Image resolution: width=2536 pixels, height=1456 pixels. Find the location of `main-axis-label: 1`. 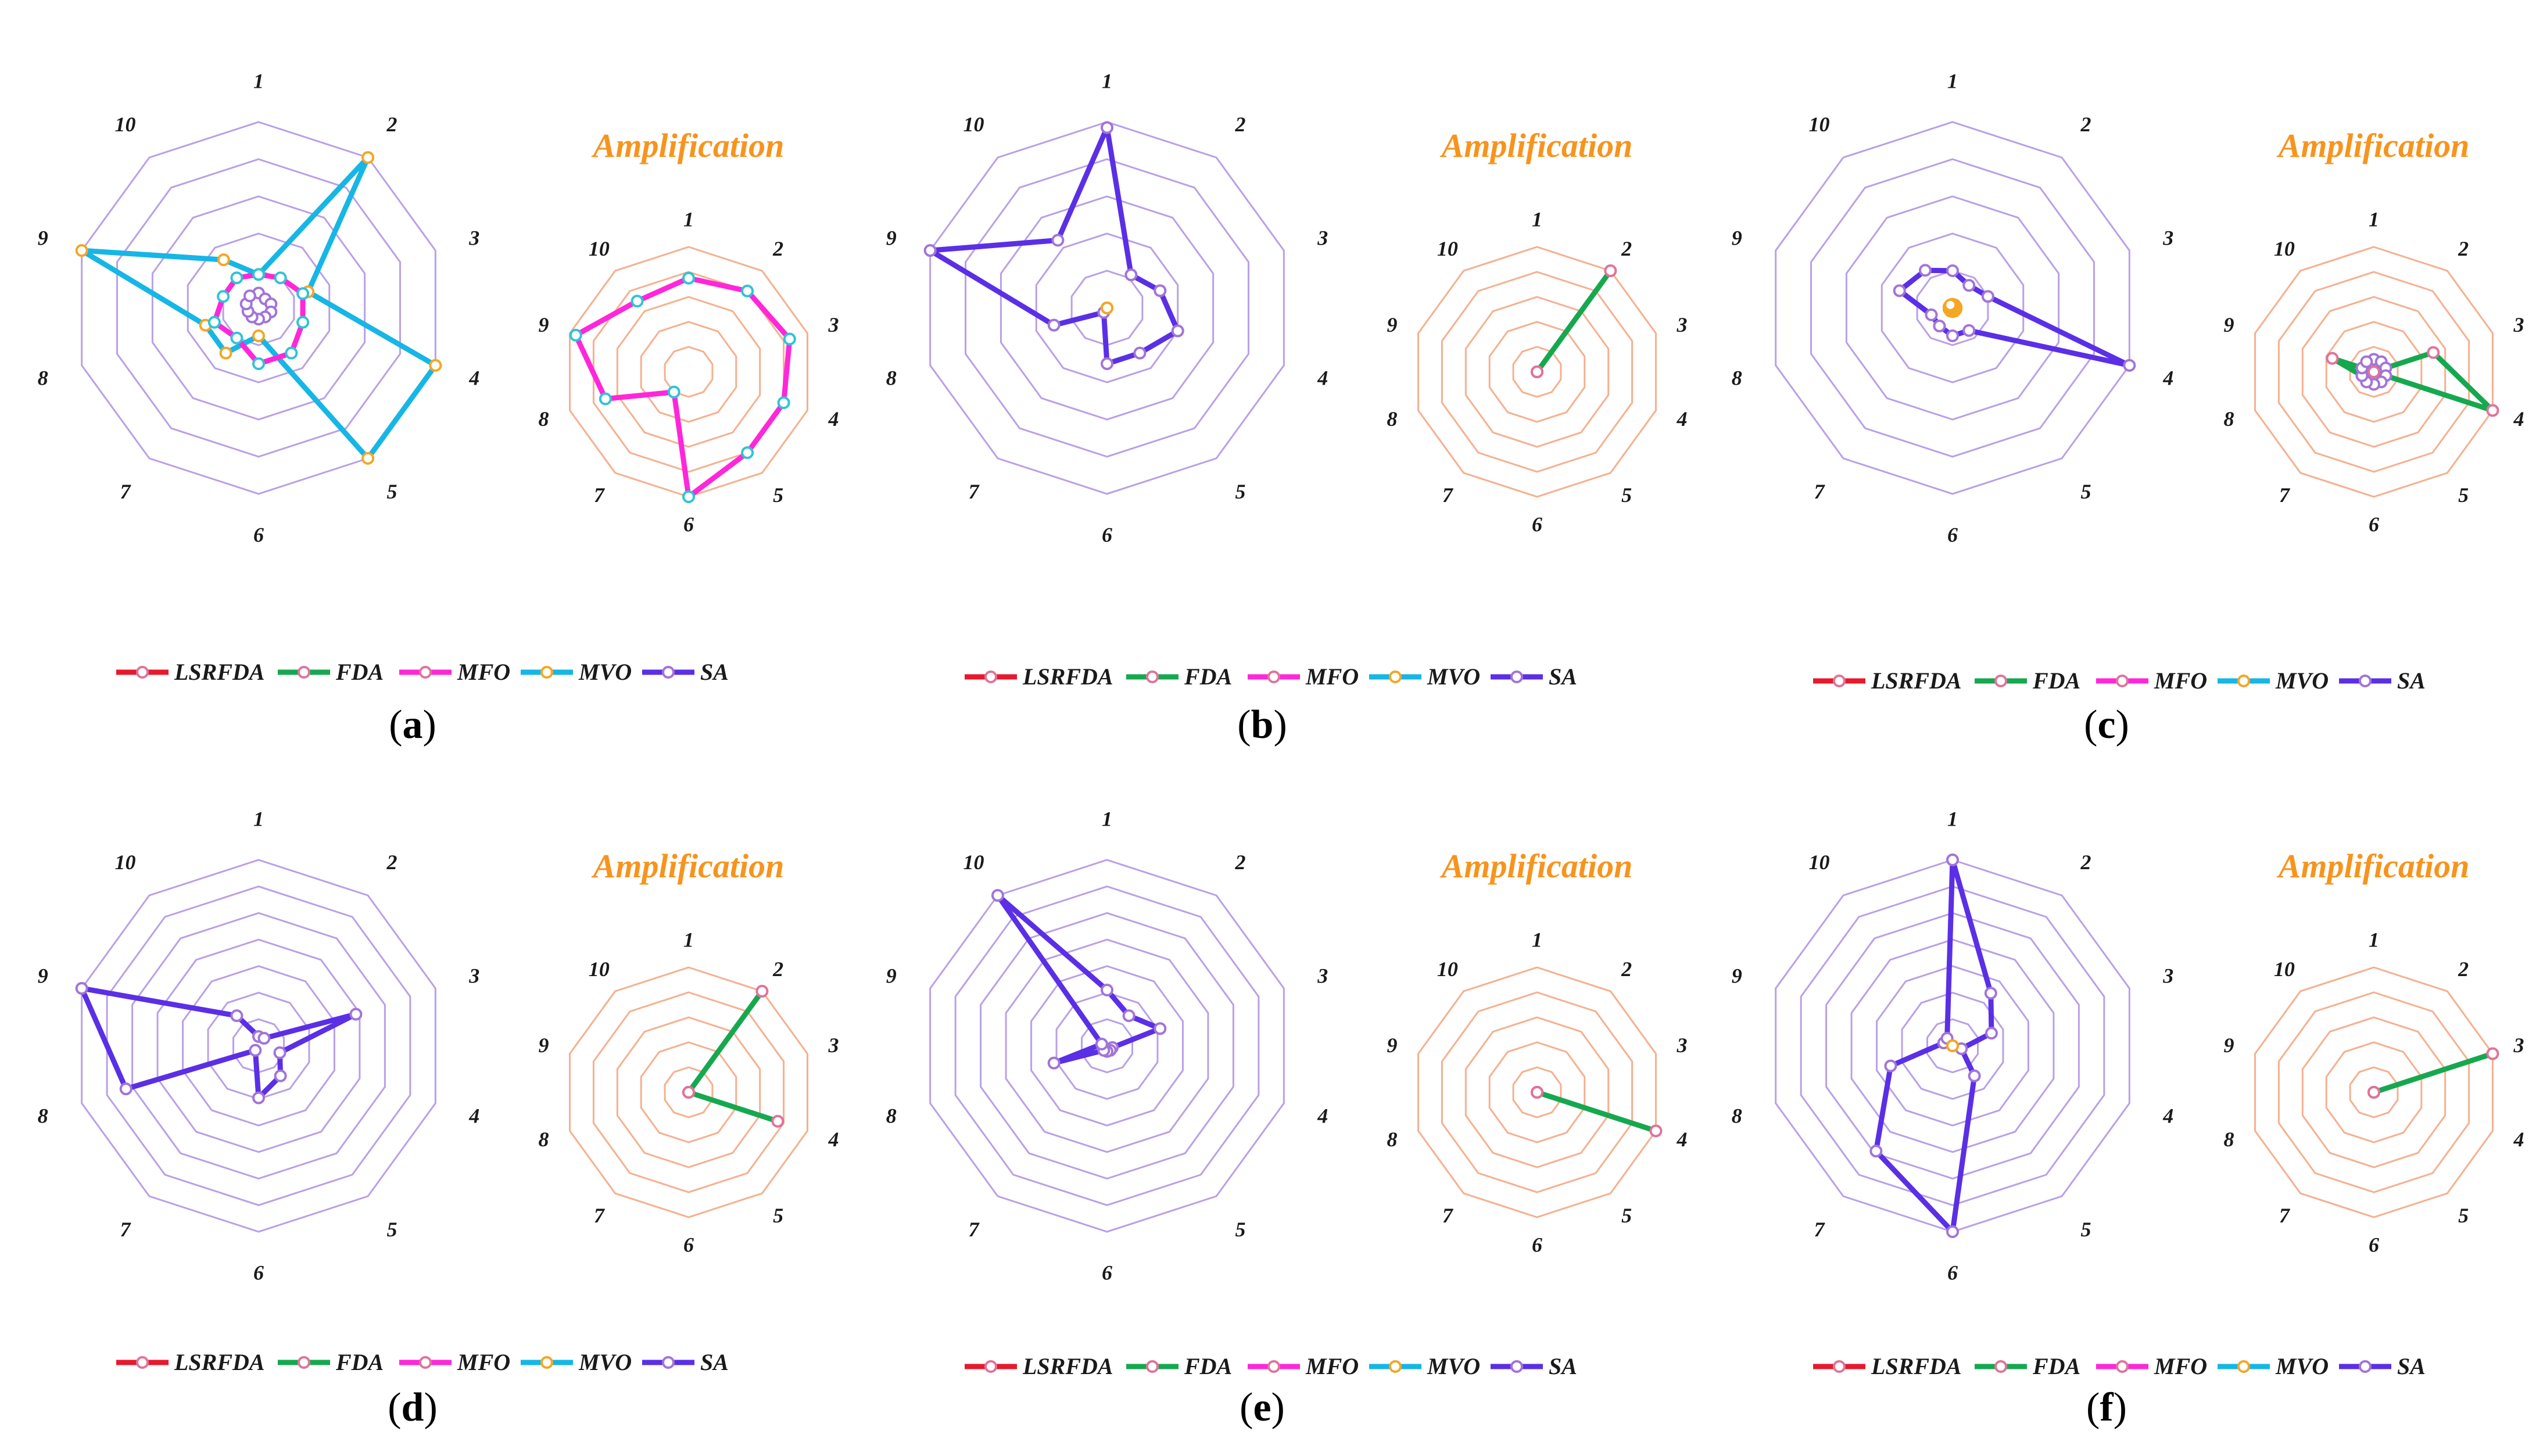

main-axis-label: 1 is located at coordinates (1952, 82).